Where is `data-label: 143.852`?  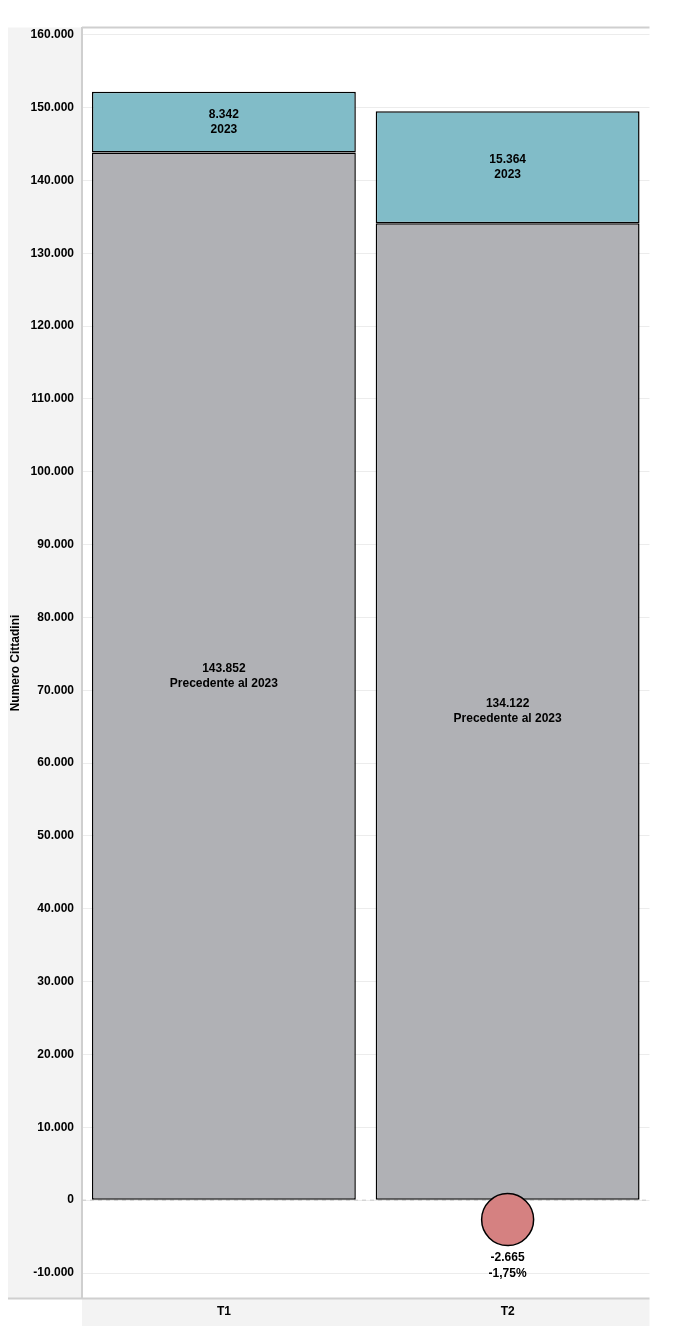 data-label: 143.852 is located at coordinates (224, 667).